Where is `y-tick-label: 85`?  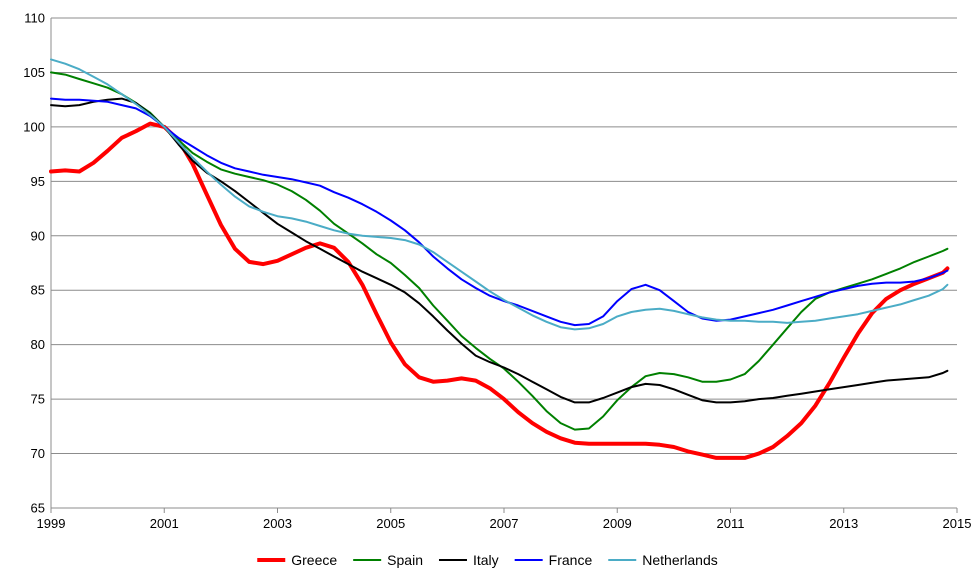 y-tick-label: 85 is located at coordinates (38, 290).